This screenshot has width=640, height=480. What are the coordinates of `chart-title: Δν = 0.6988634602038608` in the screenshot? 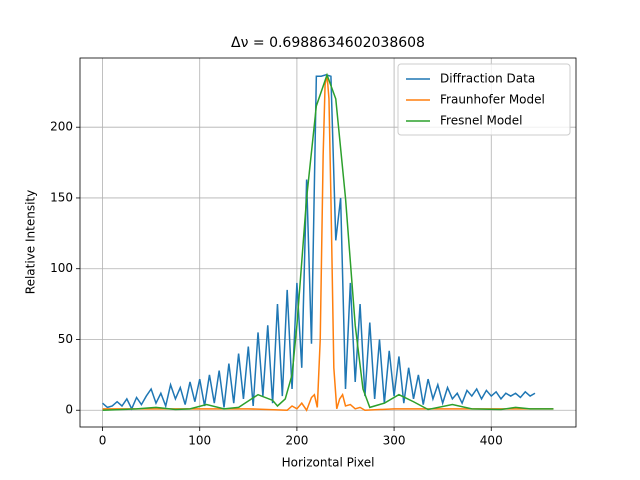 It's located at (328, 43).